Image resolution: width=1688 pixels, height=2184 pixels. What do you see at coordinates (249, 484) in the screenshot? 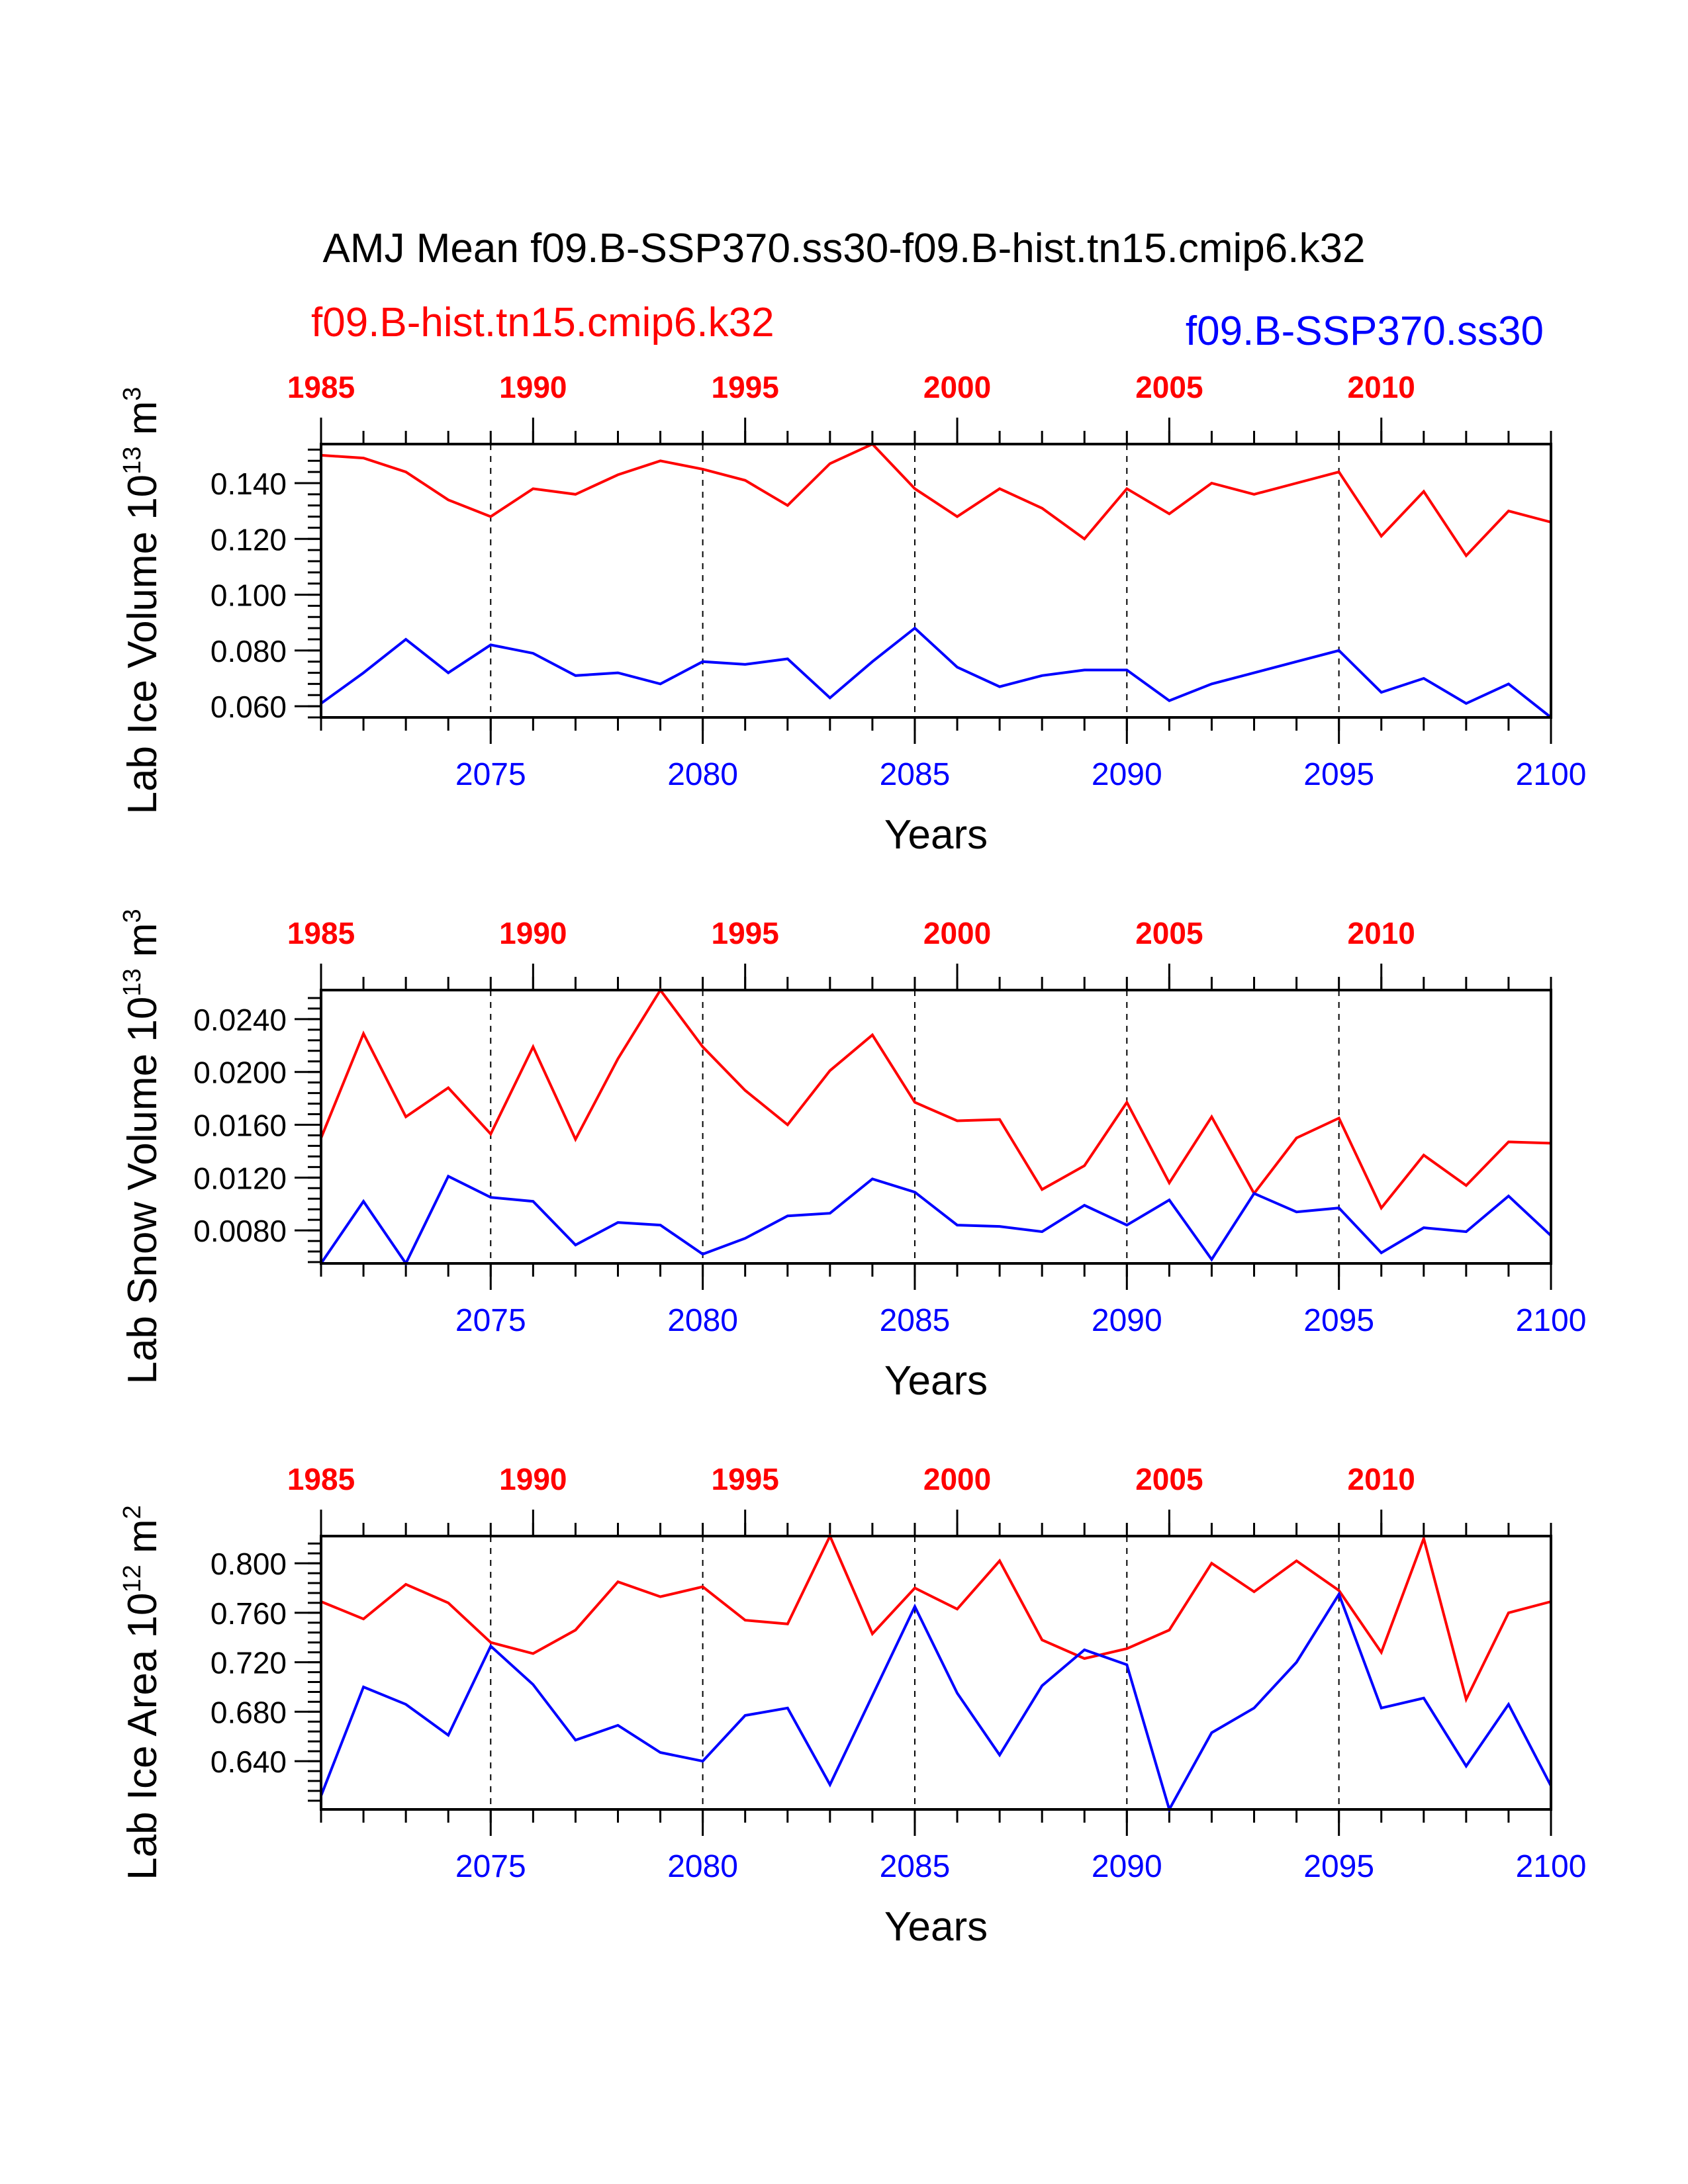
I see `y-tick-label: 0.140` at bounding box center [249, 484].